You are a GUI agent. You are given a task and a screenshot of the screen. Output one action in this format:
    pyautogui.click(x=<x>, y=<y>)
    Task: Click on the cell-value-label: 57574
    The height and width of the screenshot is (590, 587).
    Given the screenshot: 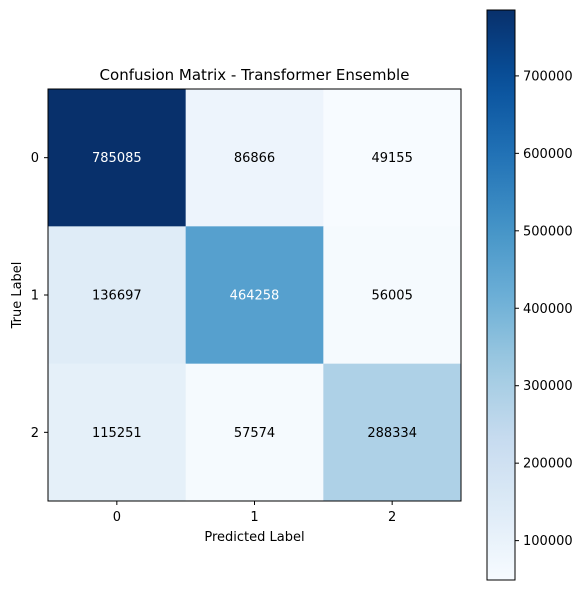 What is the action you would take?
    pyautogui.click(x=254, y=433)
    